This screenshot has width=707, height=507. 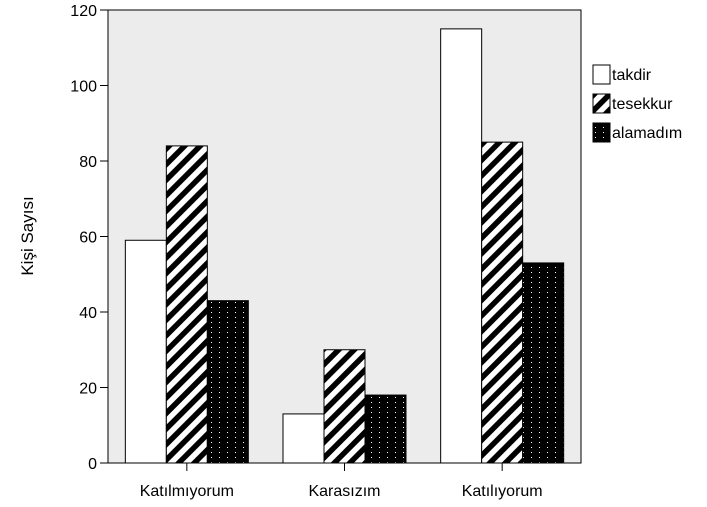 What do you see at coordinates (227, 382) in the screenshot?
I see `bar-alamadim-katilmiyorum` at bounding box center [227, 382].